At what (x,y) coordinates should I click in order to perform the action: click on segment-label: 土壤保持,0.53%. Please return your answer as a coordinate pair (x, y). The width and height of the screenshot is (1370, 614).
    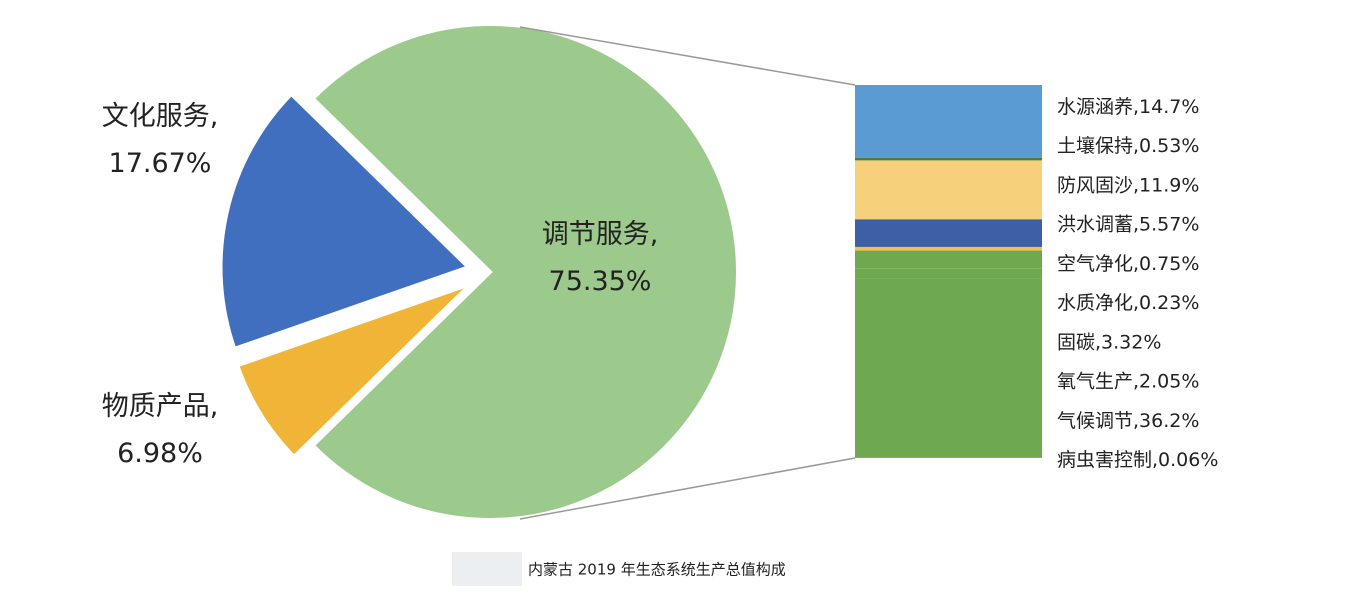
    Looking at the image, I should click on (1128, 146).